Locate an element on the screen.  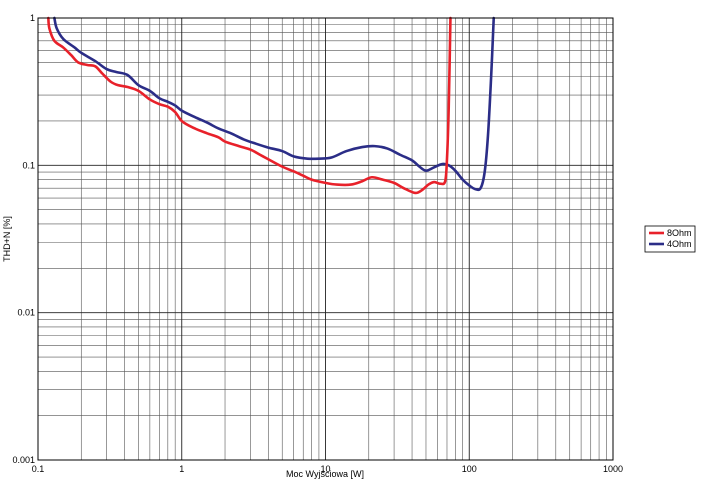
legend-box is located at coordinates (670, 239).